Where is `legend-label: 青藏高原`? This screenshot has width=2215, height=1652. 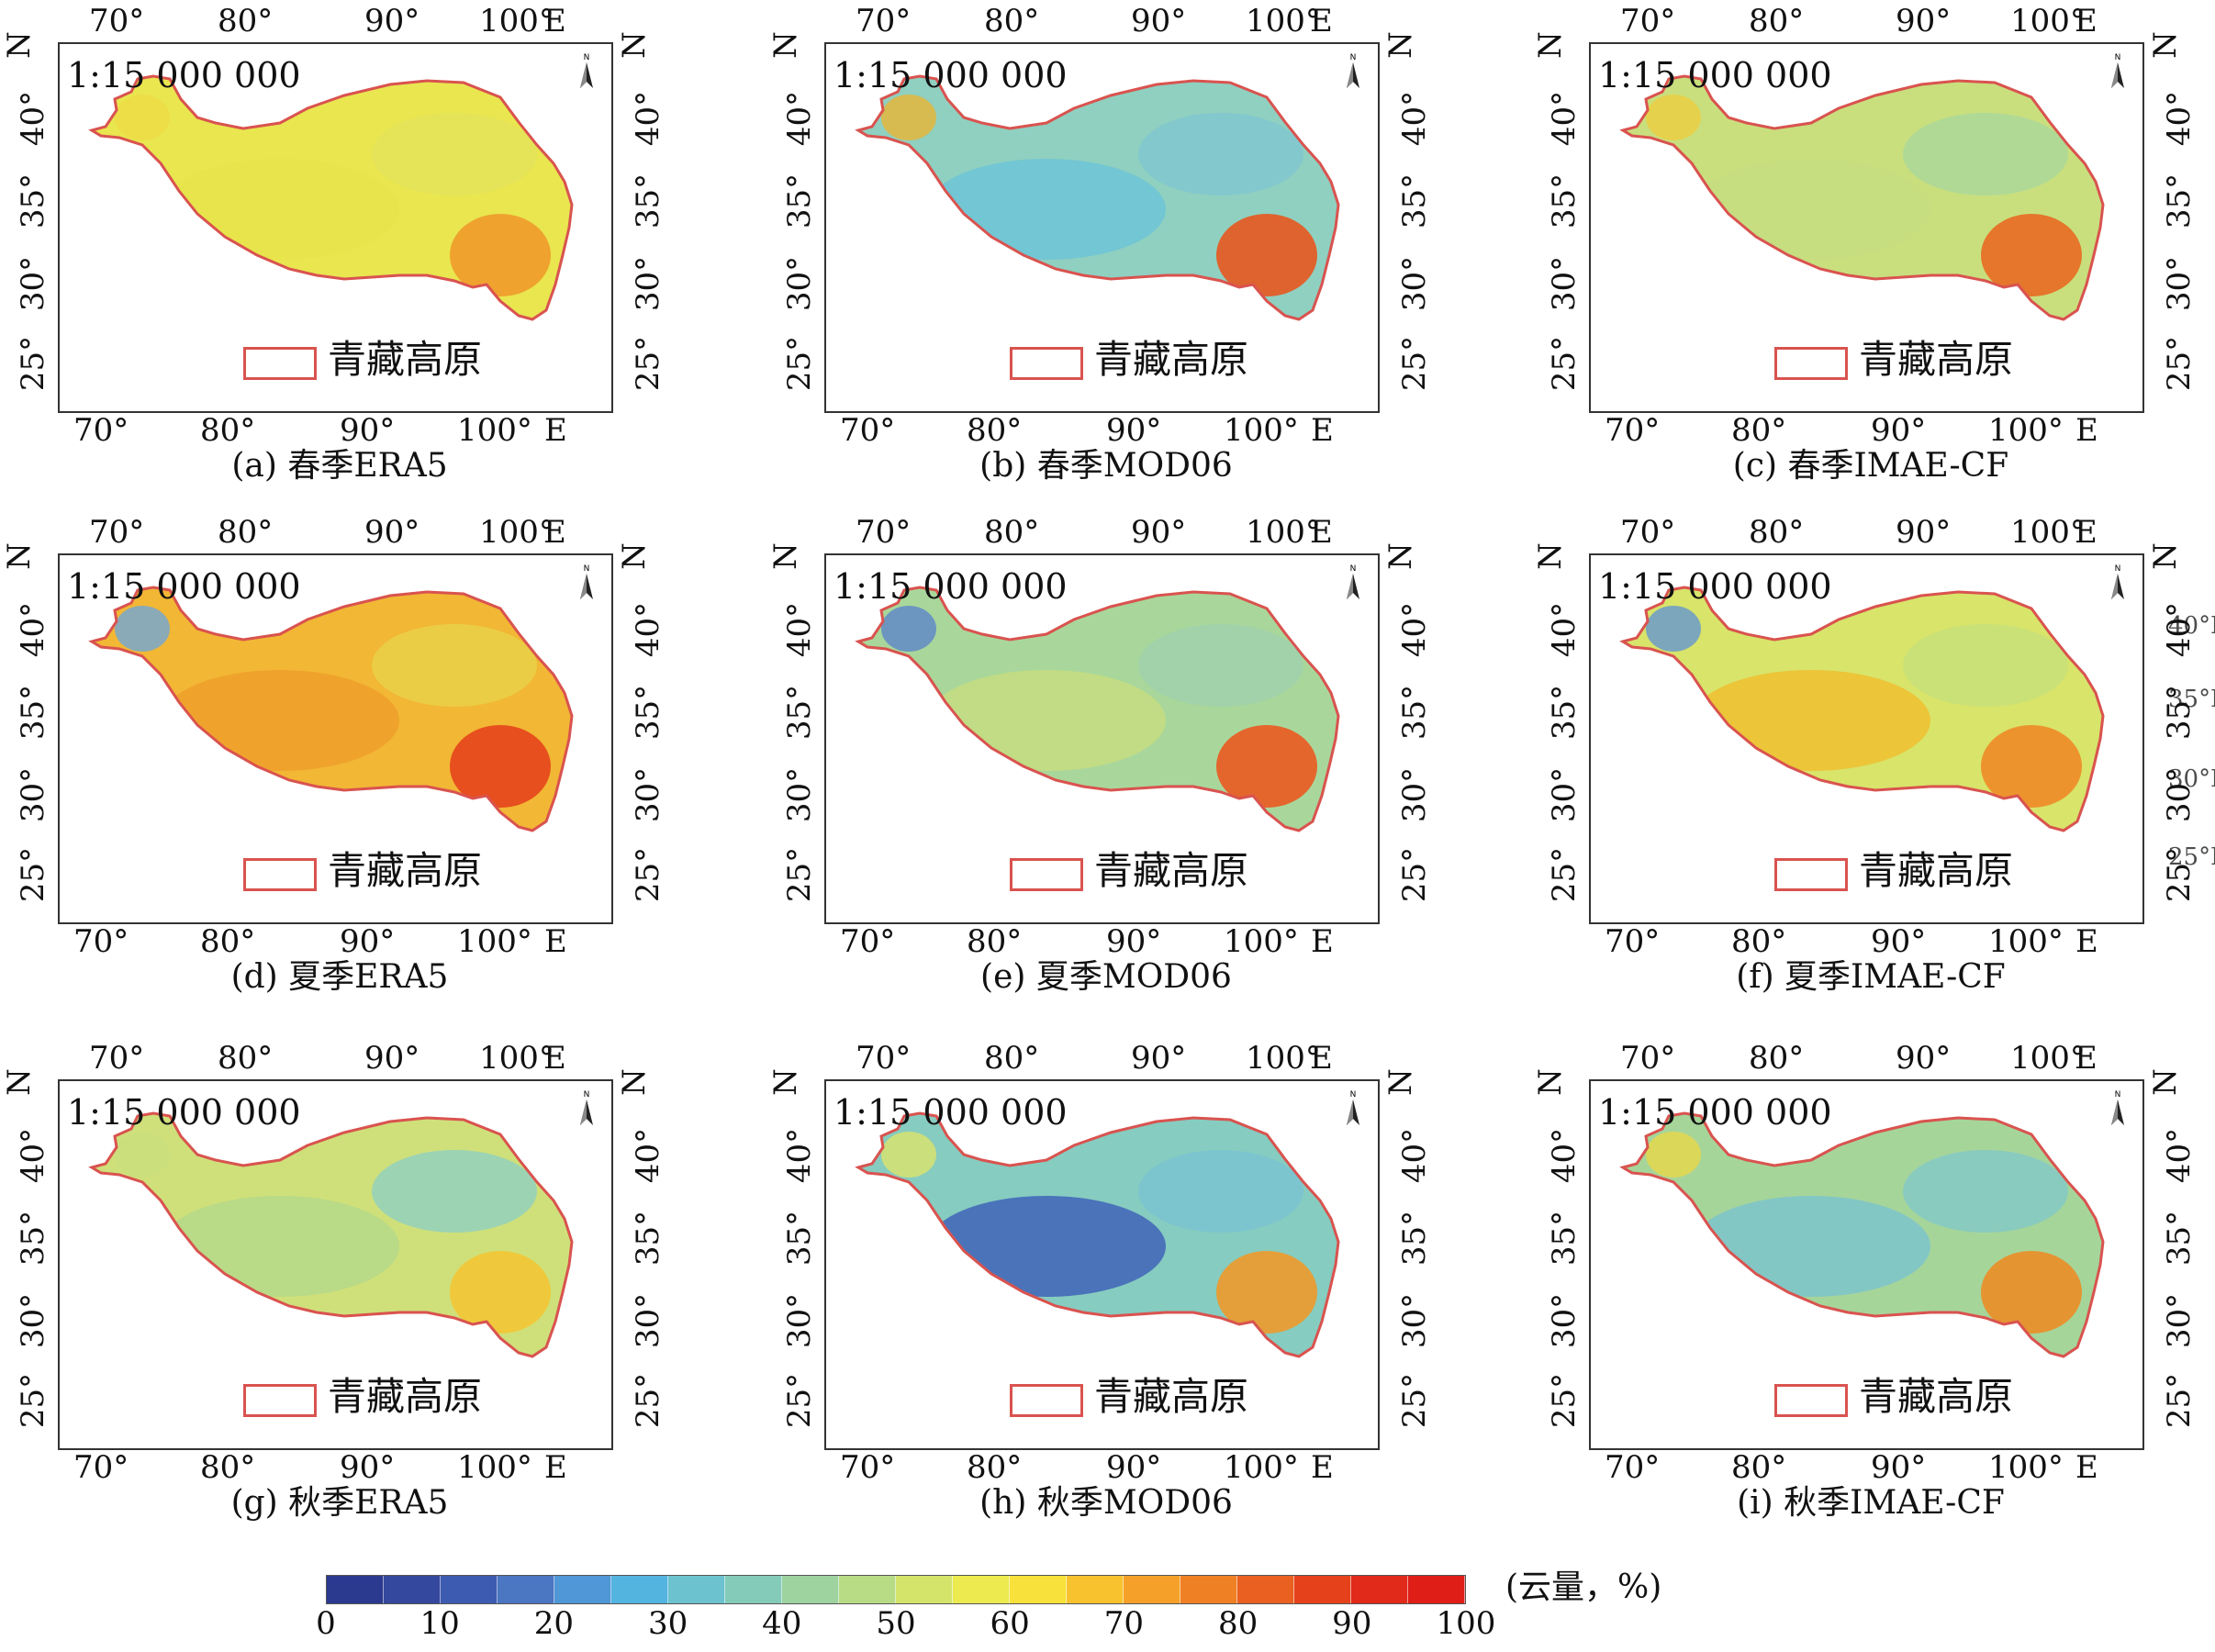 legend-label: 青藏高原 is located at coordinates (1171, 1397).